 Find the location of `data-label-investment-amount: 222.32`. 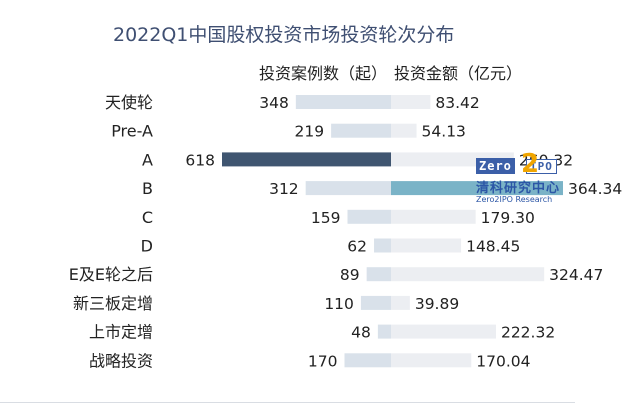

data-label-investment-amount: 222.32 is located at coordinates (528, 333).